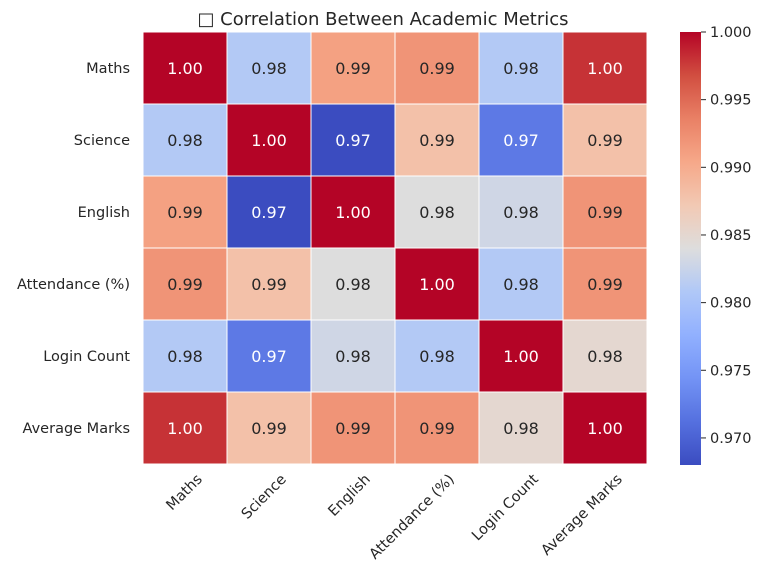 This screenshot has height=584, width=767. I want to click on y-tick-label: Attendance (%), so click(73, 285).